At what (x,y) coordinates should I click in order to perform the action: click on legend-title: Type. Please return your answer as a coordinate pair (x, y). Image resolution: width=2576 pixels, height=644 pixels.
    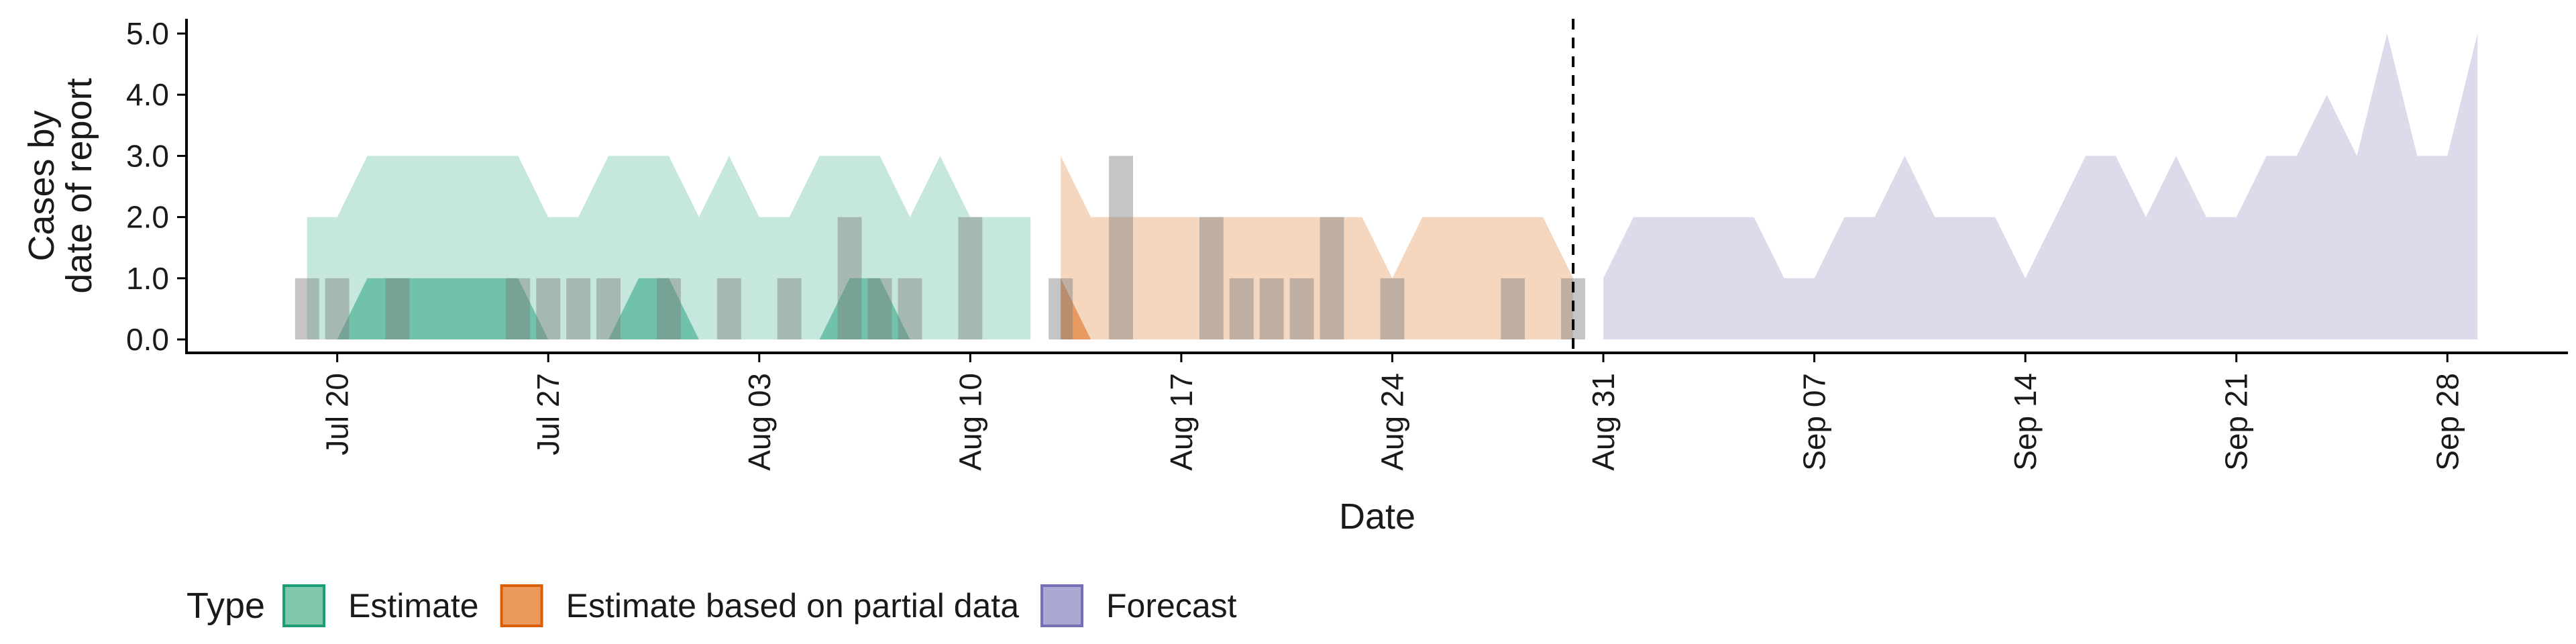
    Looking at the image, I should click on (225, 606).